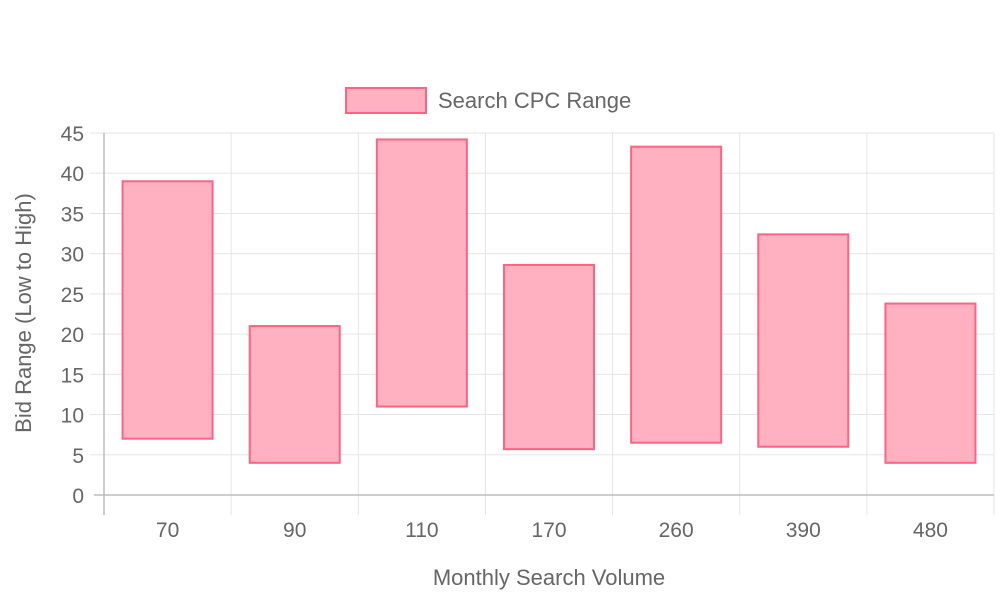 Image resolution: width=1000 pixels, height=600 pixels. Describe the element at coordinates (72, 174) in the screenshot. I see `y-tick-label: 40` at that location.